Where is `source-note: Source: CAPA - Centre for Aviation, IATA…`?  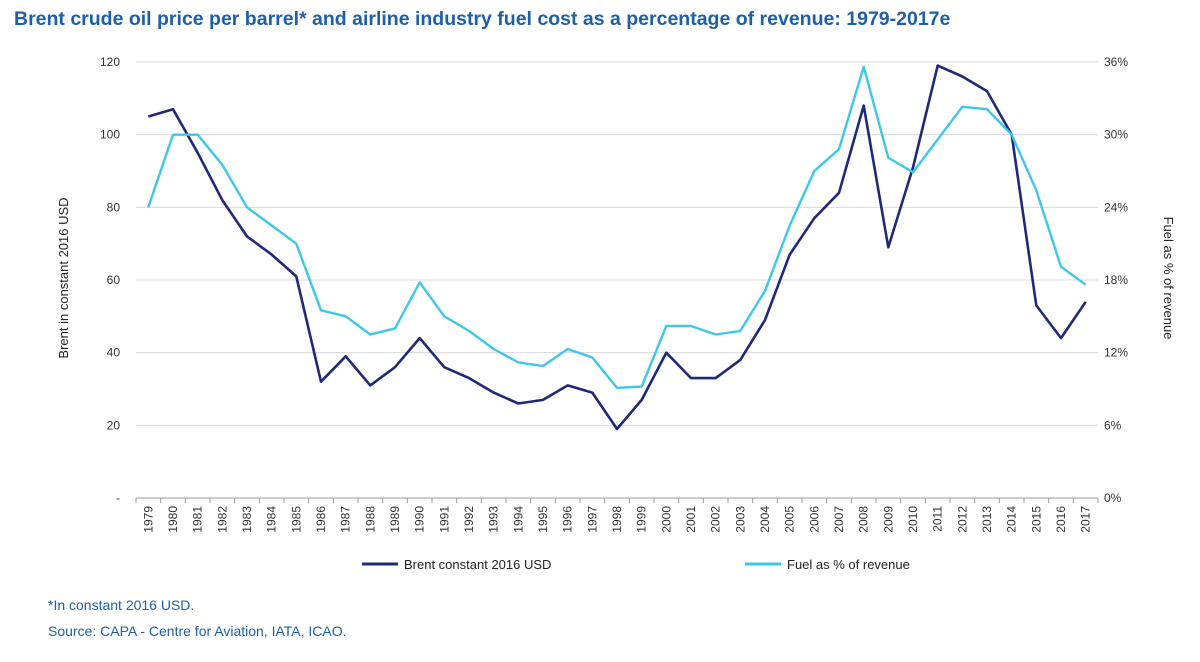 source-note: Source: CAPA - Centre for Aviation, IATA… is located at coordinates (197, 631).